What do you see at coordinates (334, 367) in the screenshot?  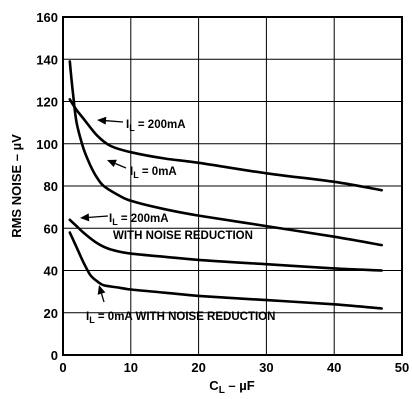 I see `x-tick-label: 40` at bounding box center [334, 367].